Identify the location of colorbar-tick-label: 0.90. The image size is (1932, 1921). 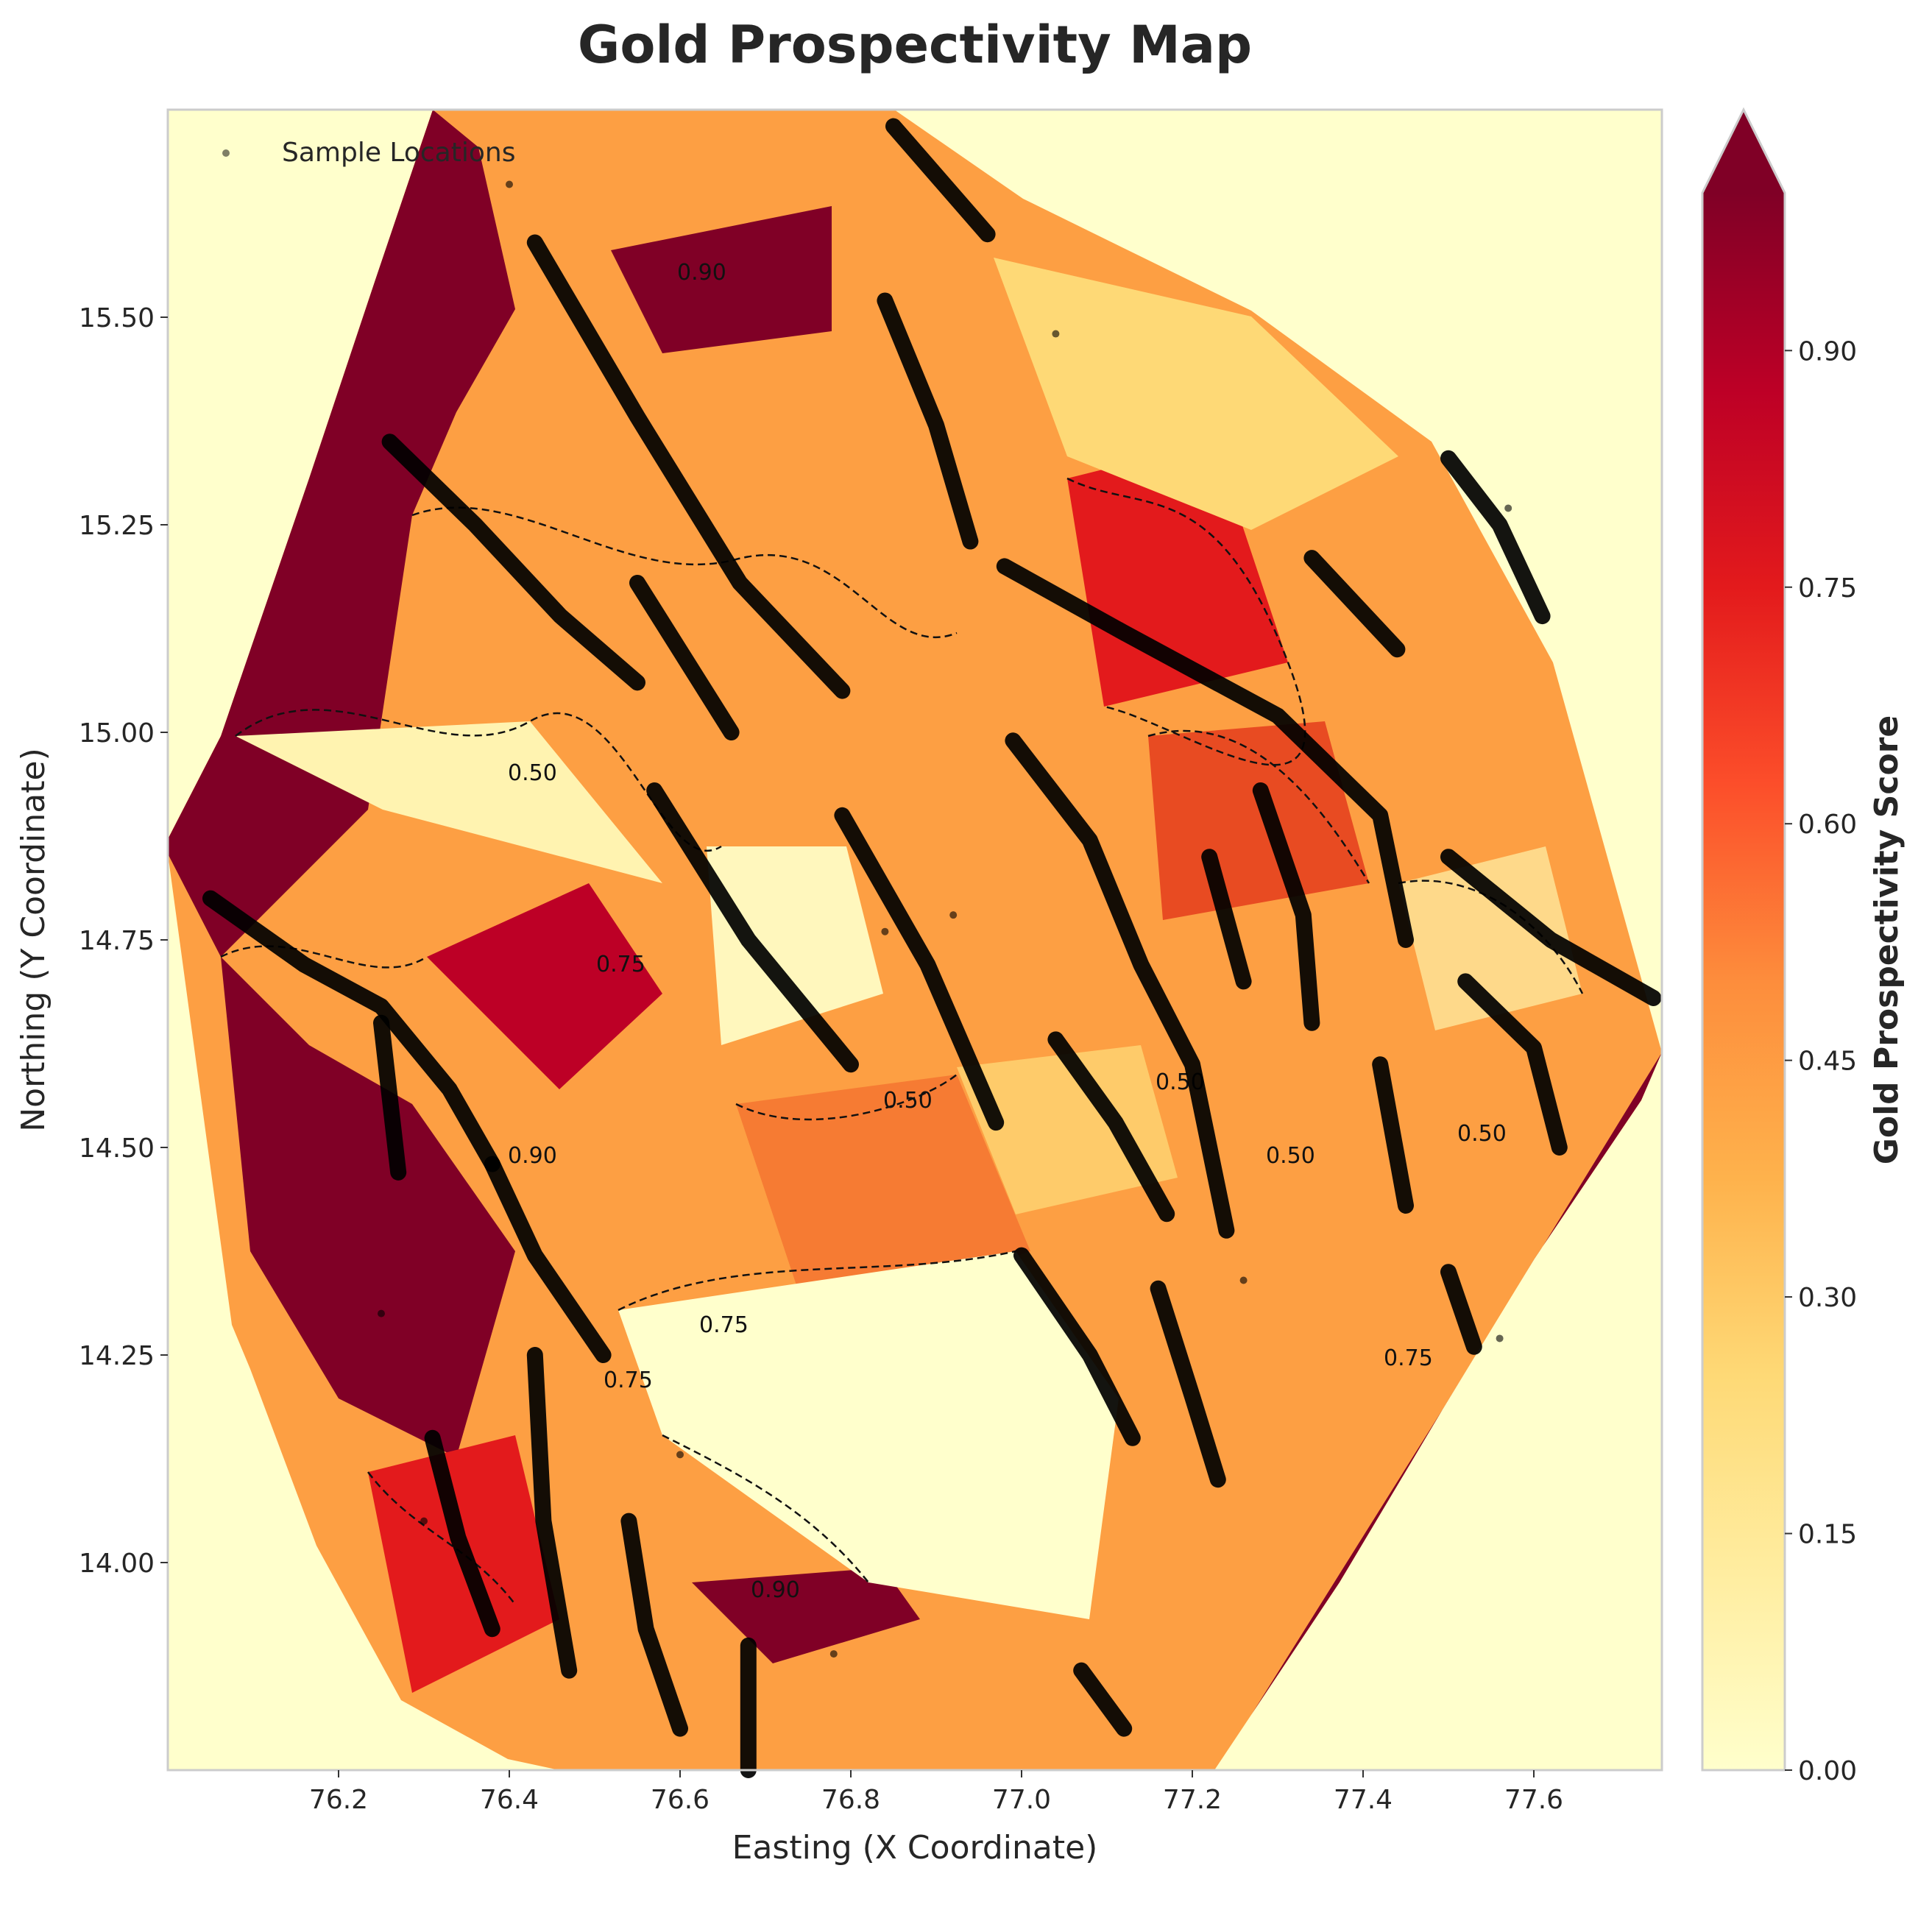
(1827, 351).